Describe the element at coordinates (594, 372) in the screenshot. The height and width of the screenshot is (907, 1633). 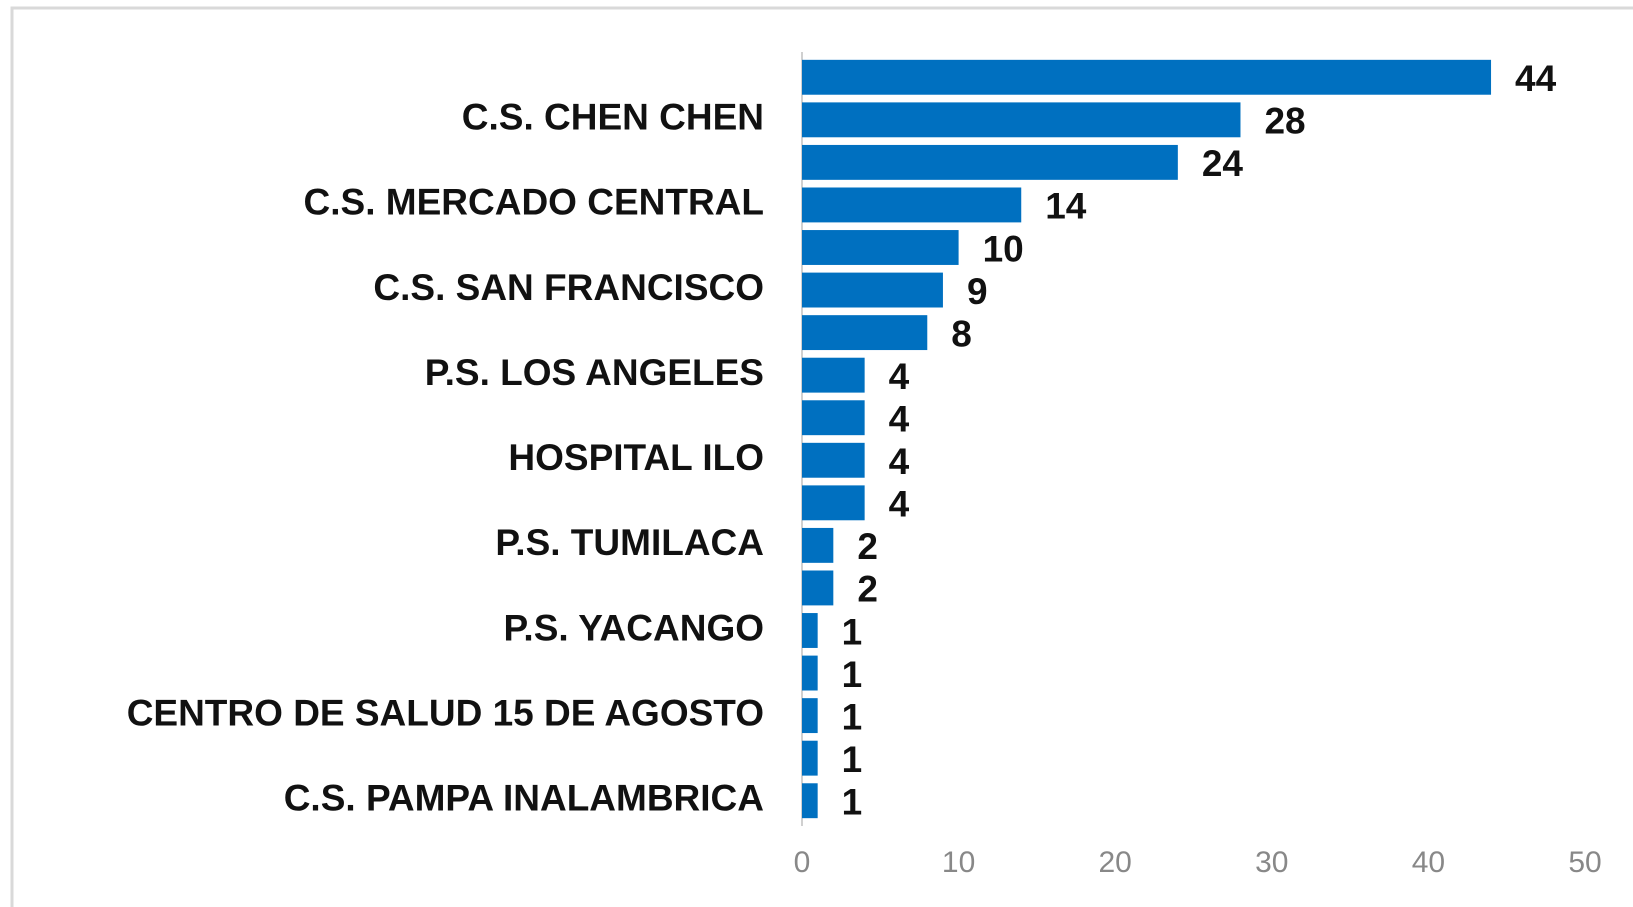
I see `y-tick-label: P.S. LOS ANGELES` at that location.